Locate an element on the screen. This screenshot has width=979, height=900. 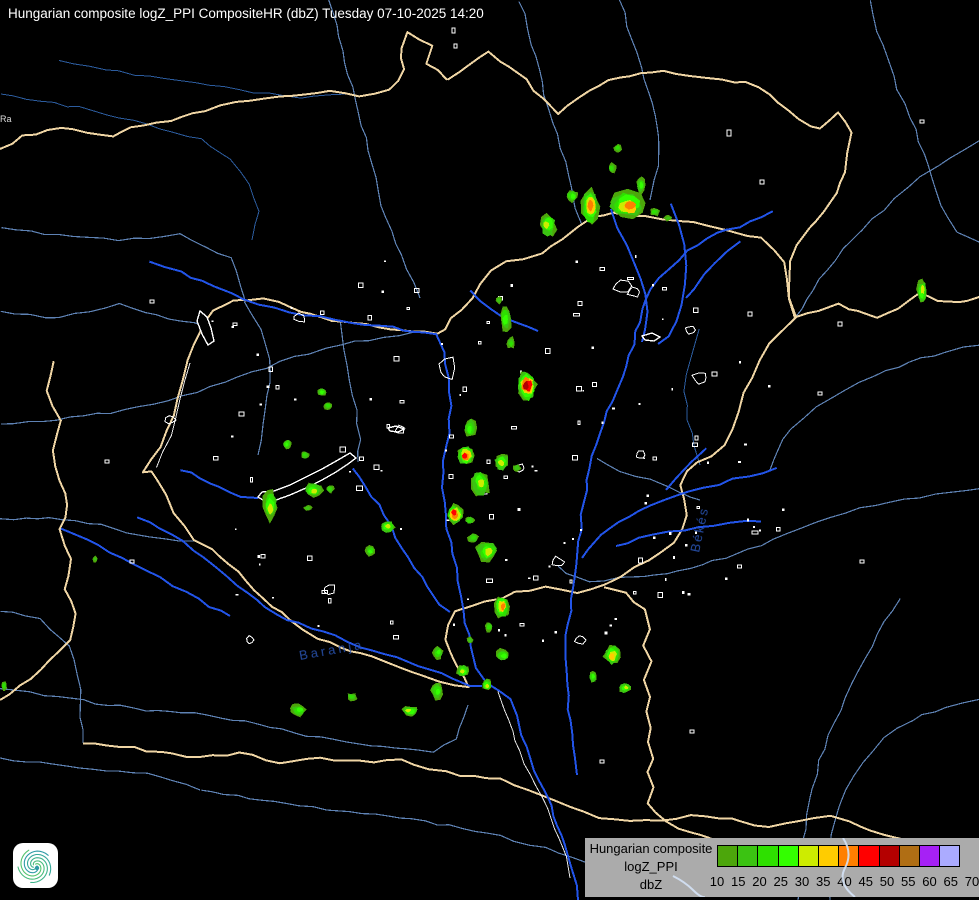
legend-unit: dbZ is located at coordinates (651, 884).